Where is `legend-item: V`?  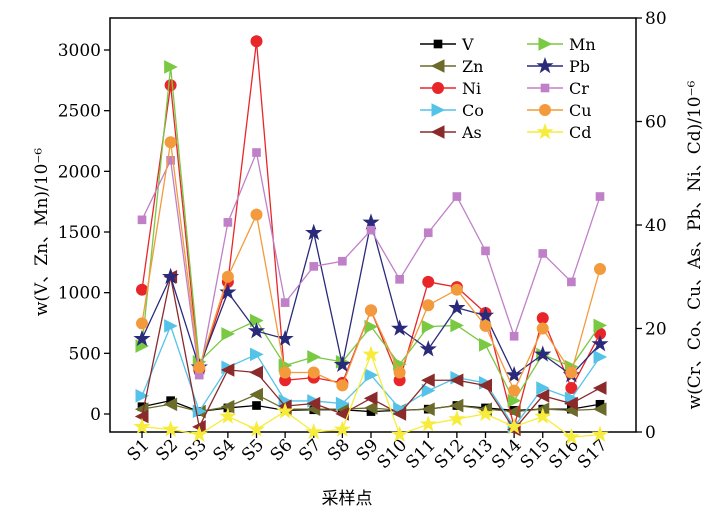 legend-item: V is located at coordinates (447, 44).